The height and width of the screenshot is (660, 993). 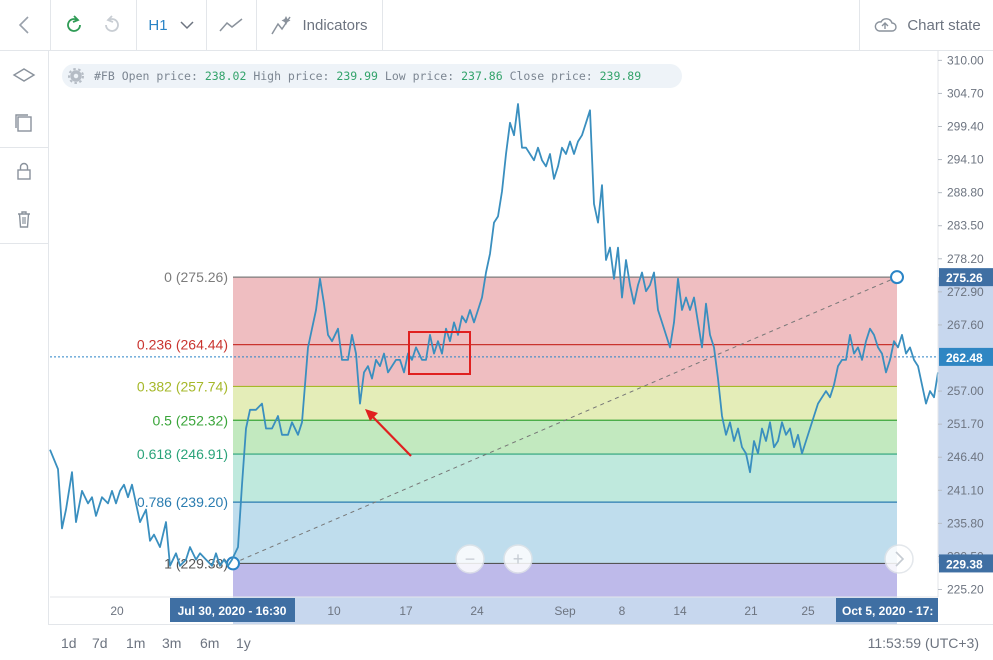 I want to click on indicators-label: Indicators, so click(x=335, y=25).